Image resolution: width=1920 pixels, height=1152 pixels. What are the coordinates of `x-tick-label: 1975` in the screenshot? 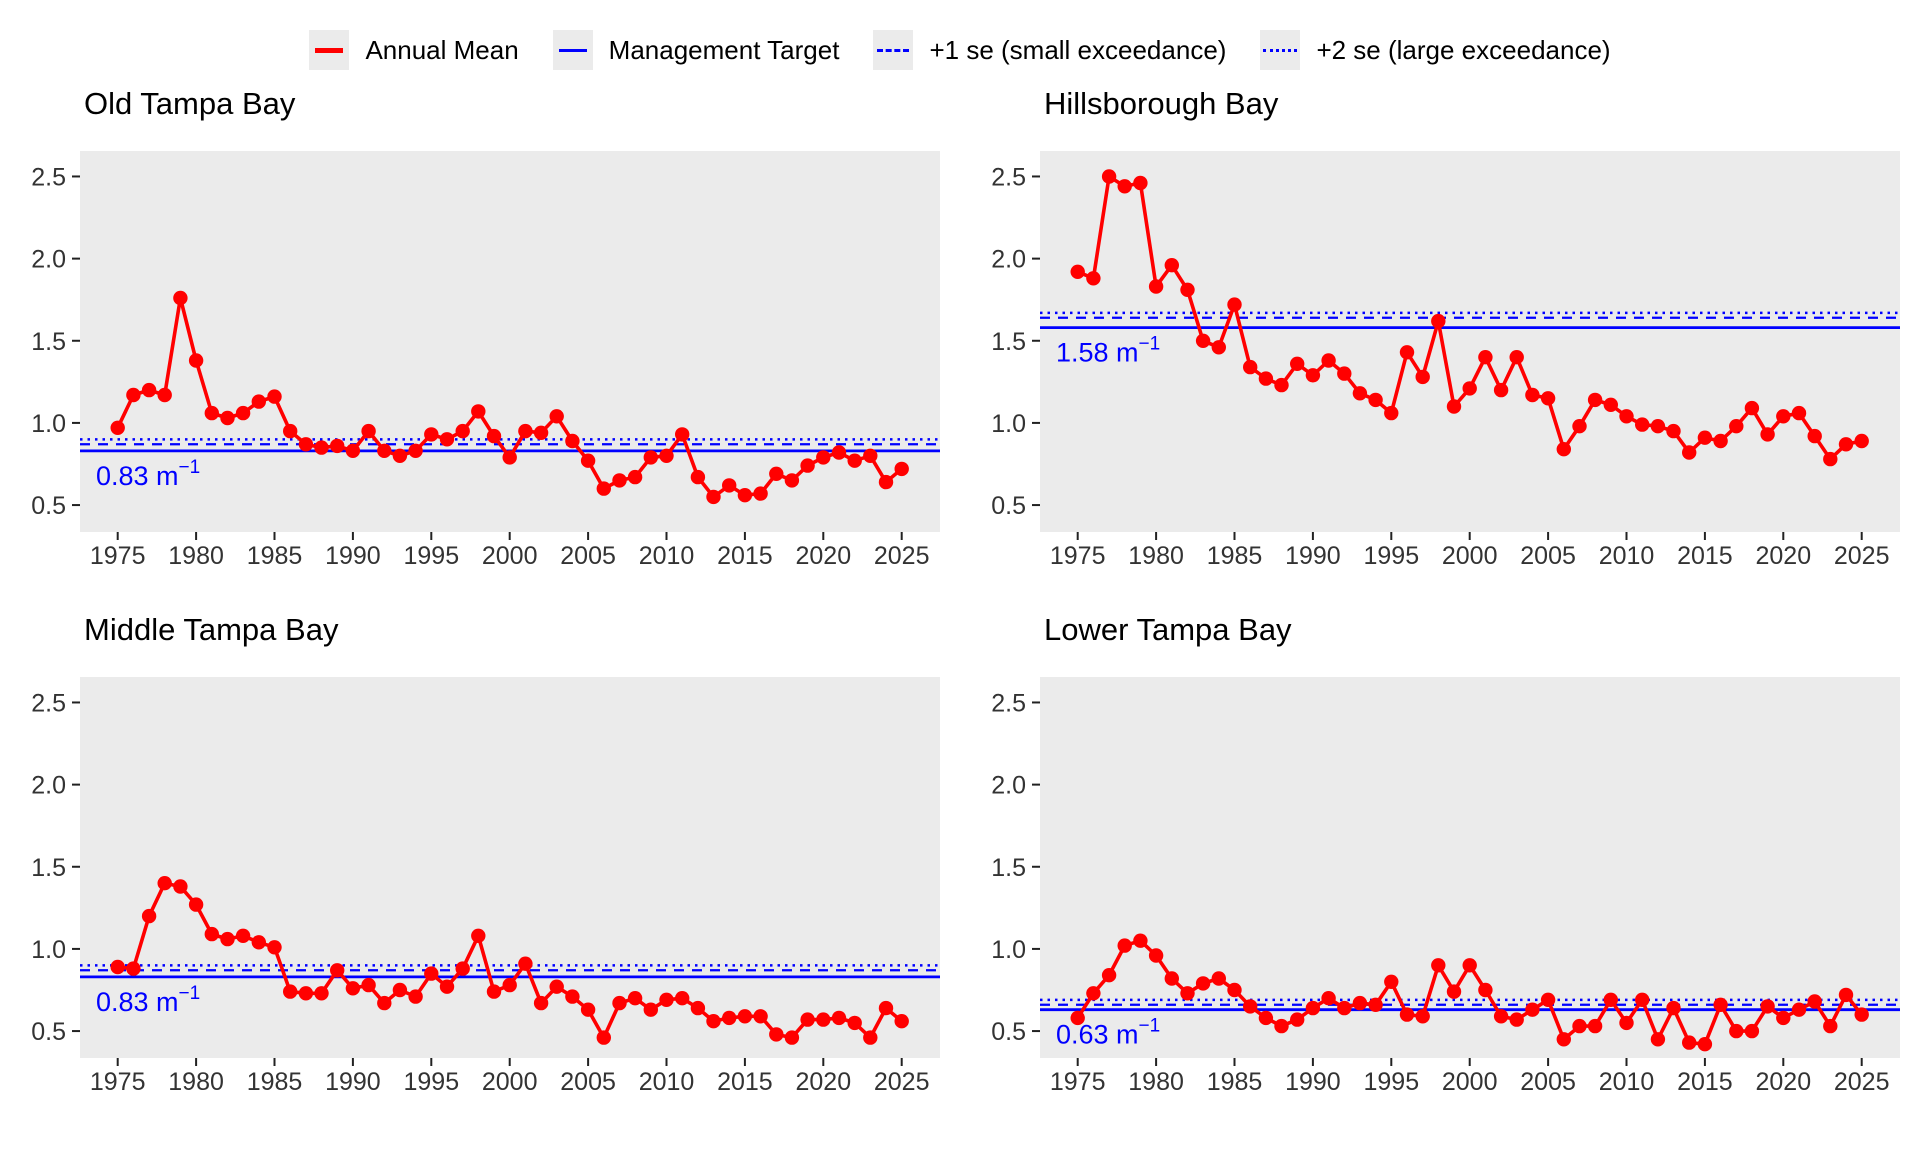 It's located at (118, 556).